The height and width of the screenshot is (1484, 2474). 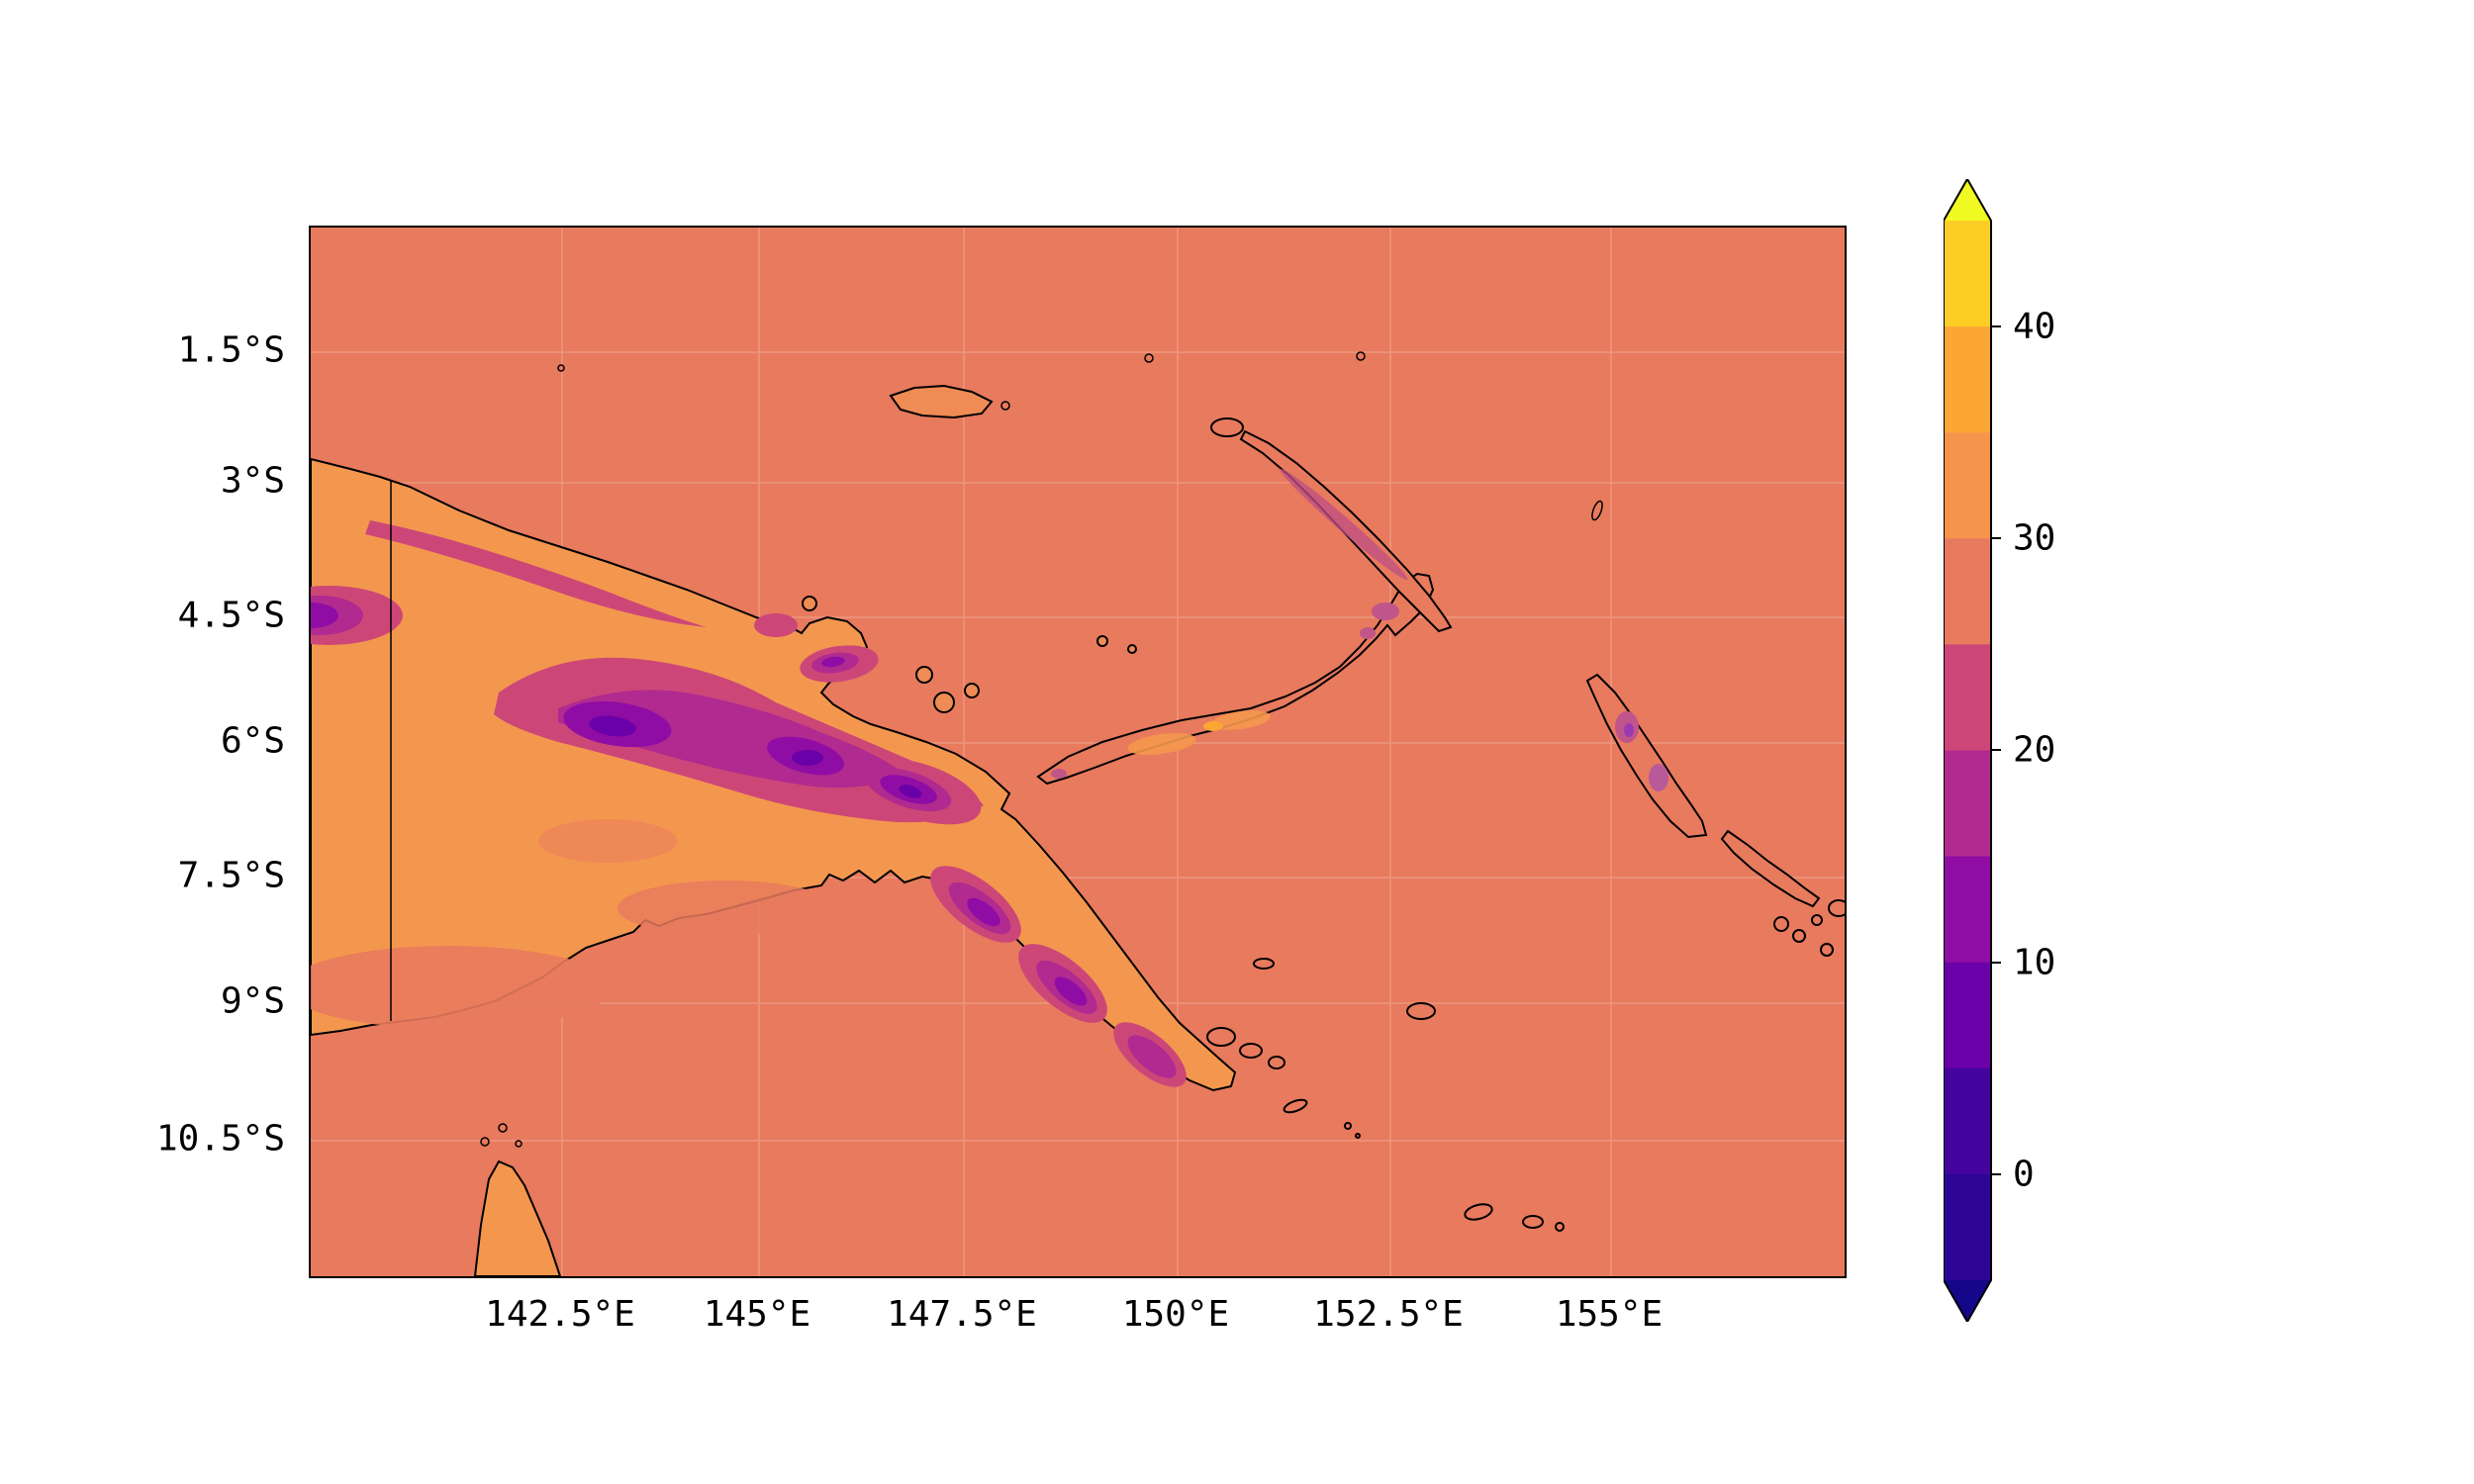 What do you see at coordinates (1968, 751) in the screenshot?
I see `colorbar-bands` at bounding box center [1968, 751].